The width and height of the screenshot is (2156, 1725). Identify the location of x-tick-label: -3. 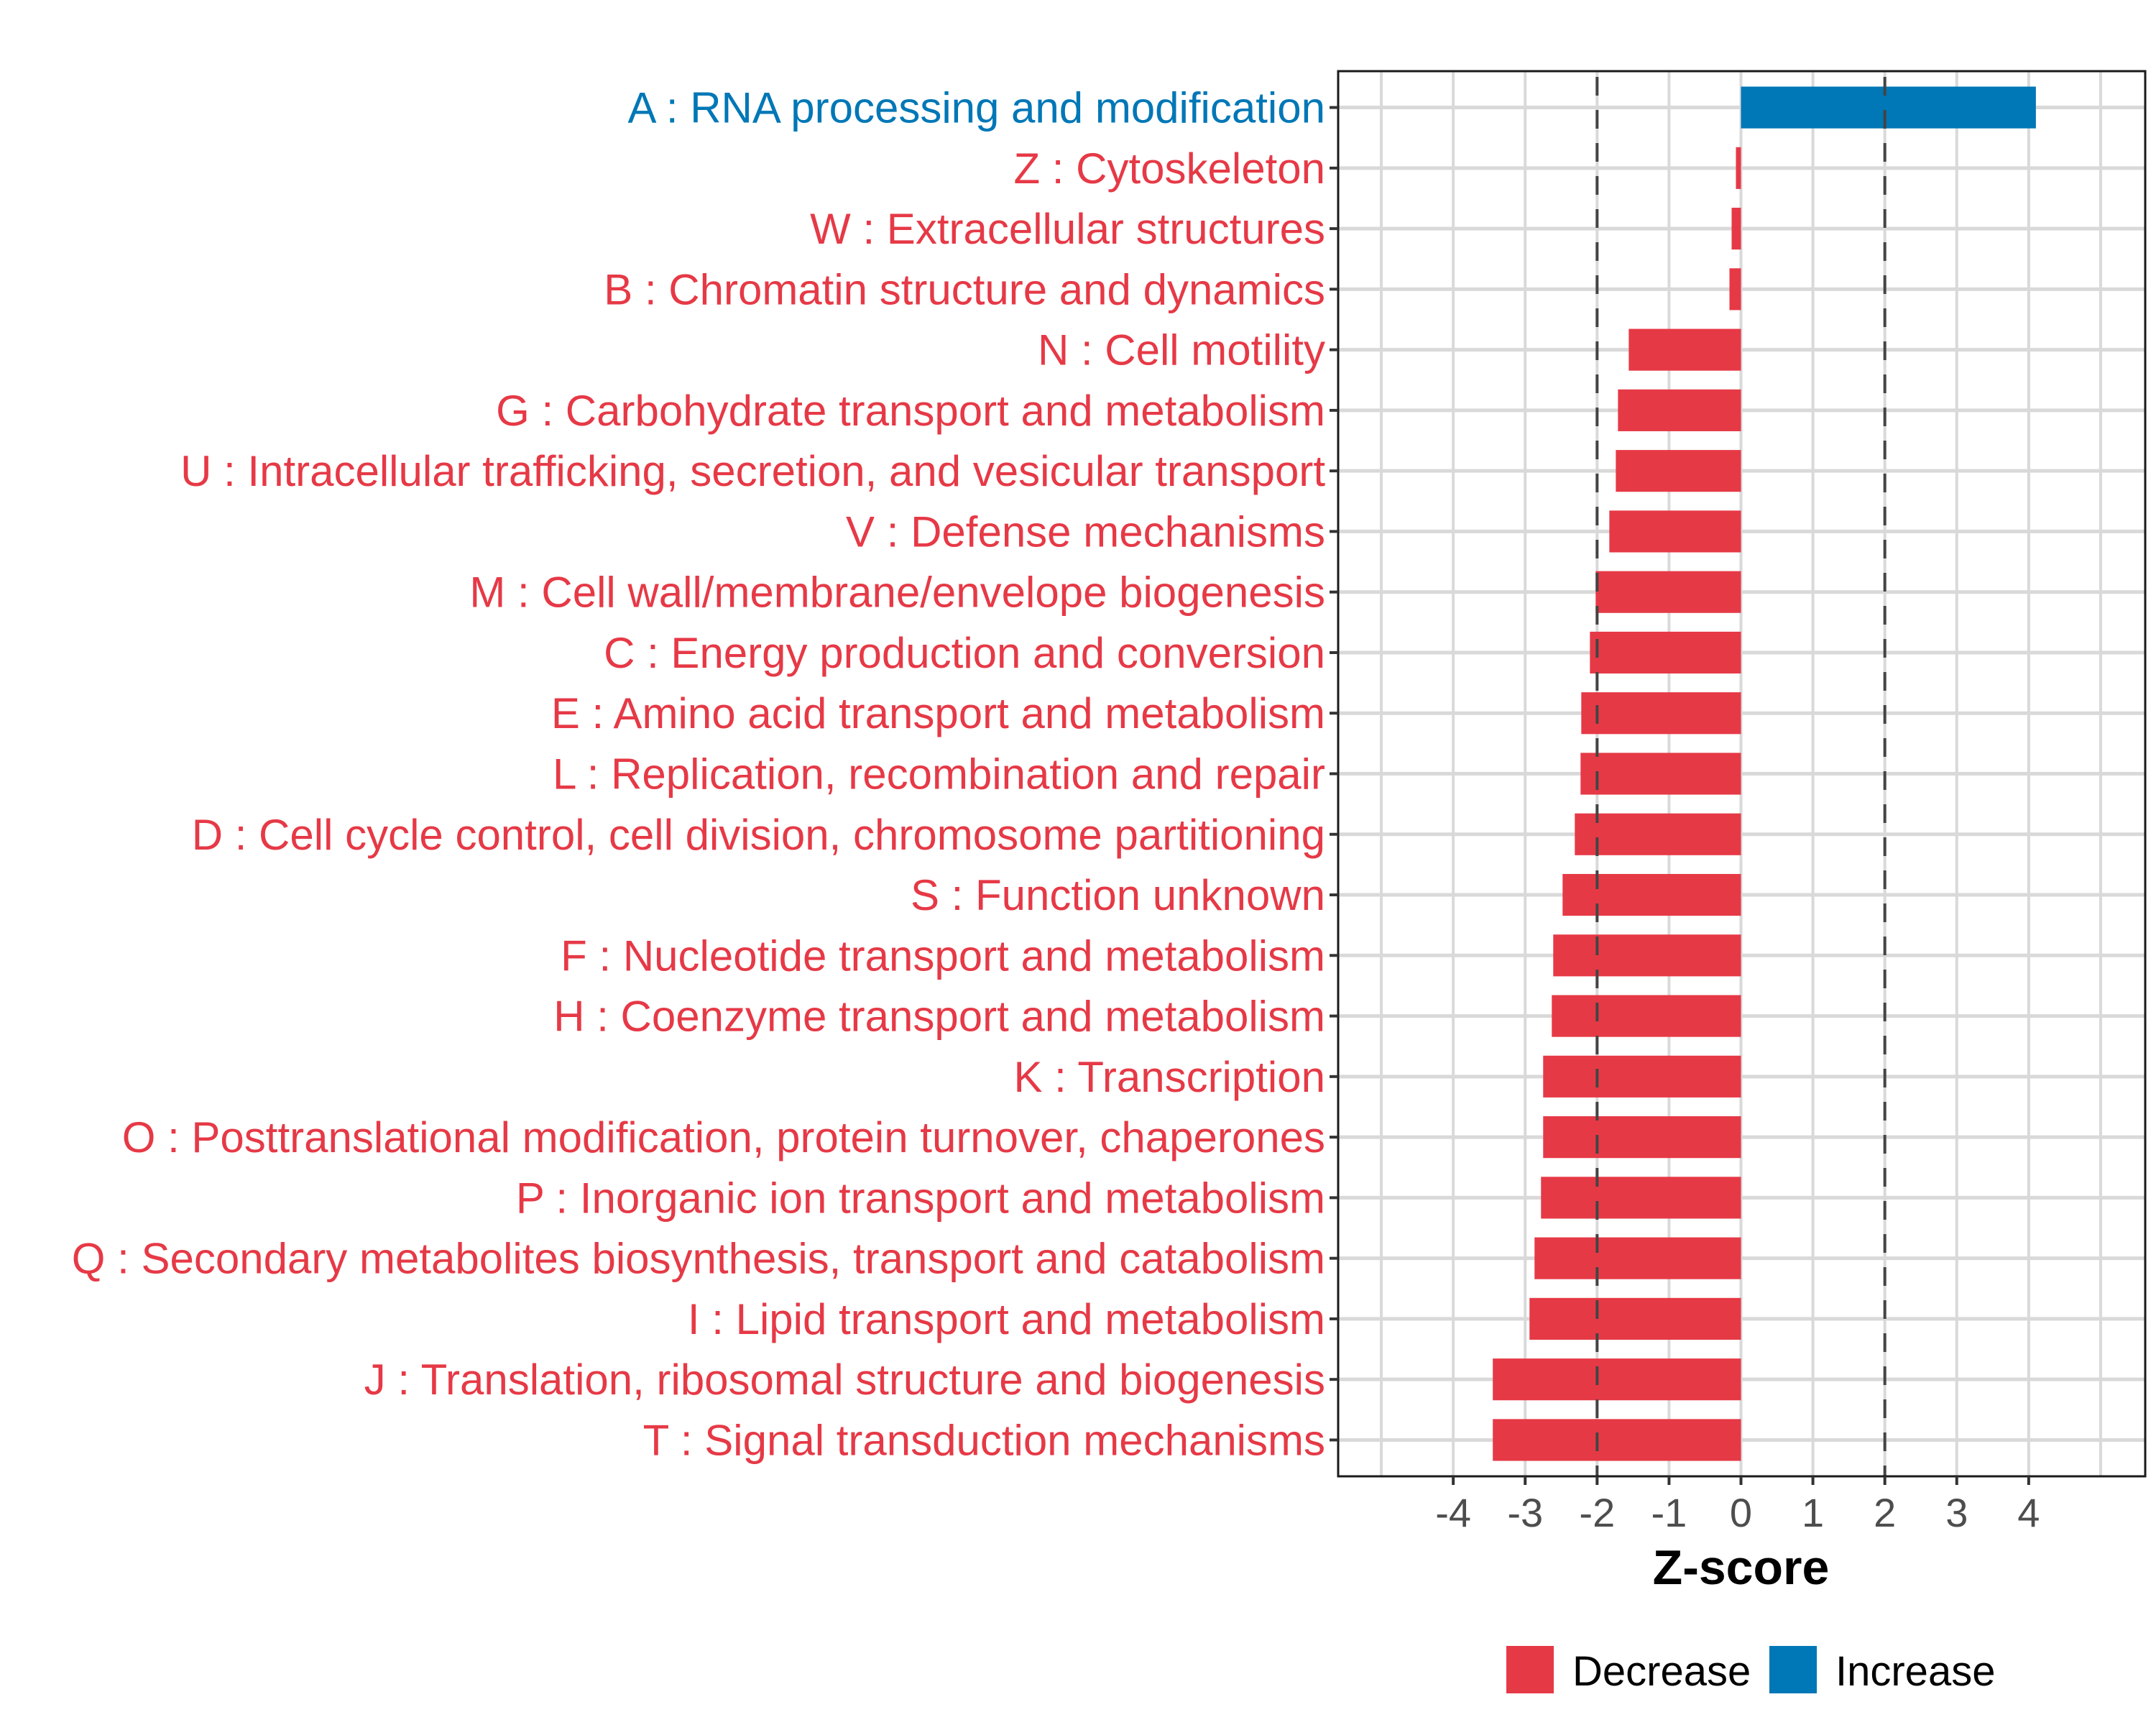
(1525, 1512).